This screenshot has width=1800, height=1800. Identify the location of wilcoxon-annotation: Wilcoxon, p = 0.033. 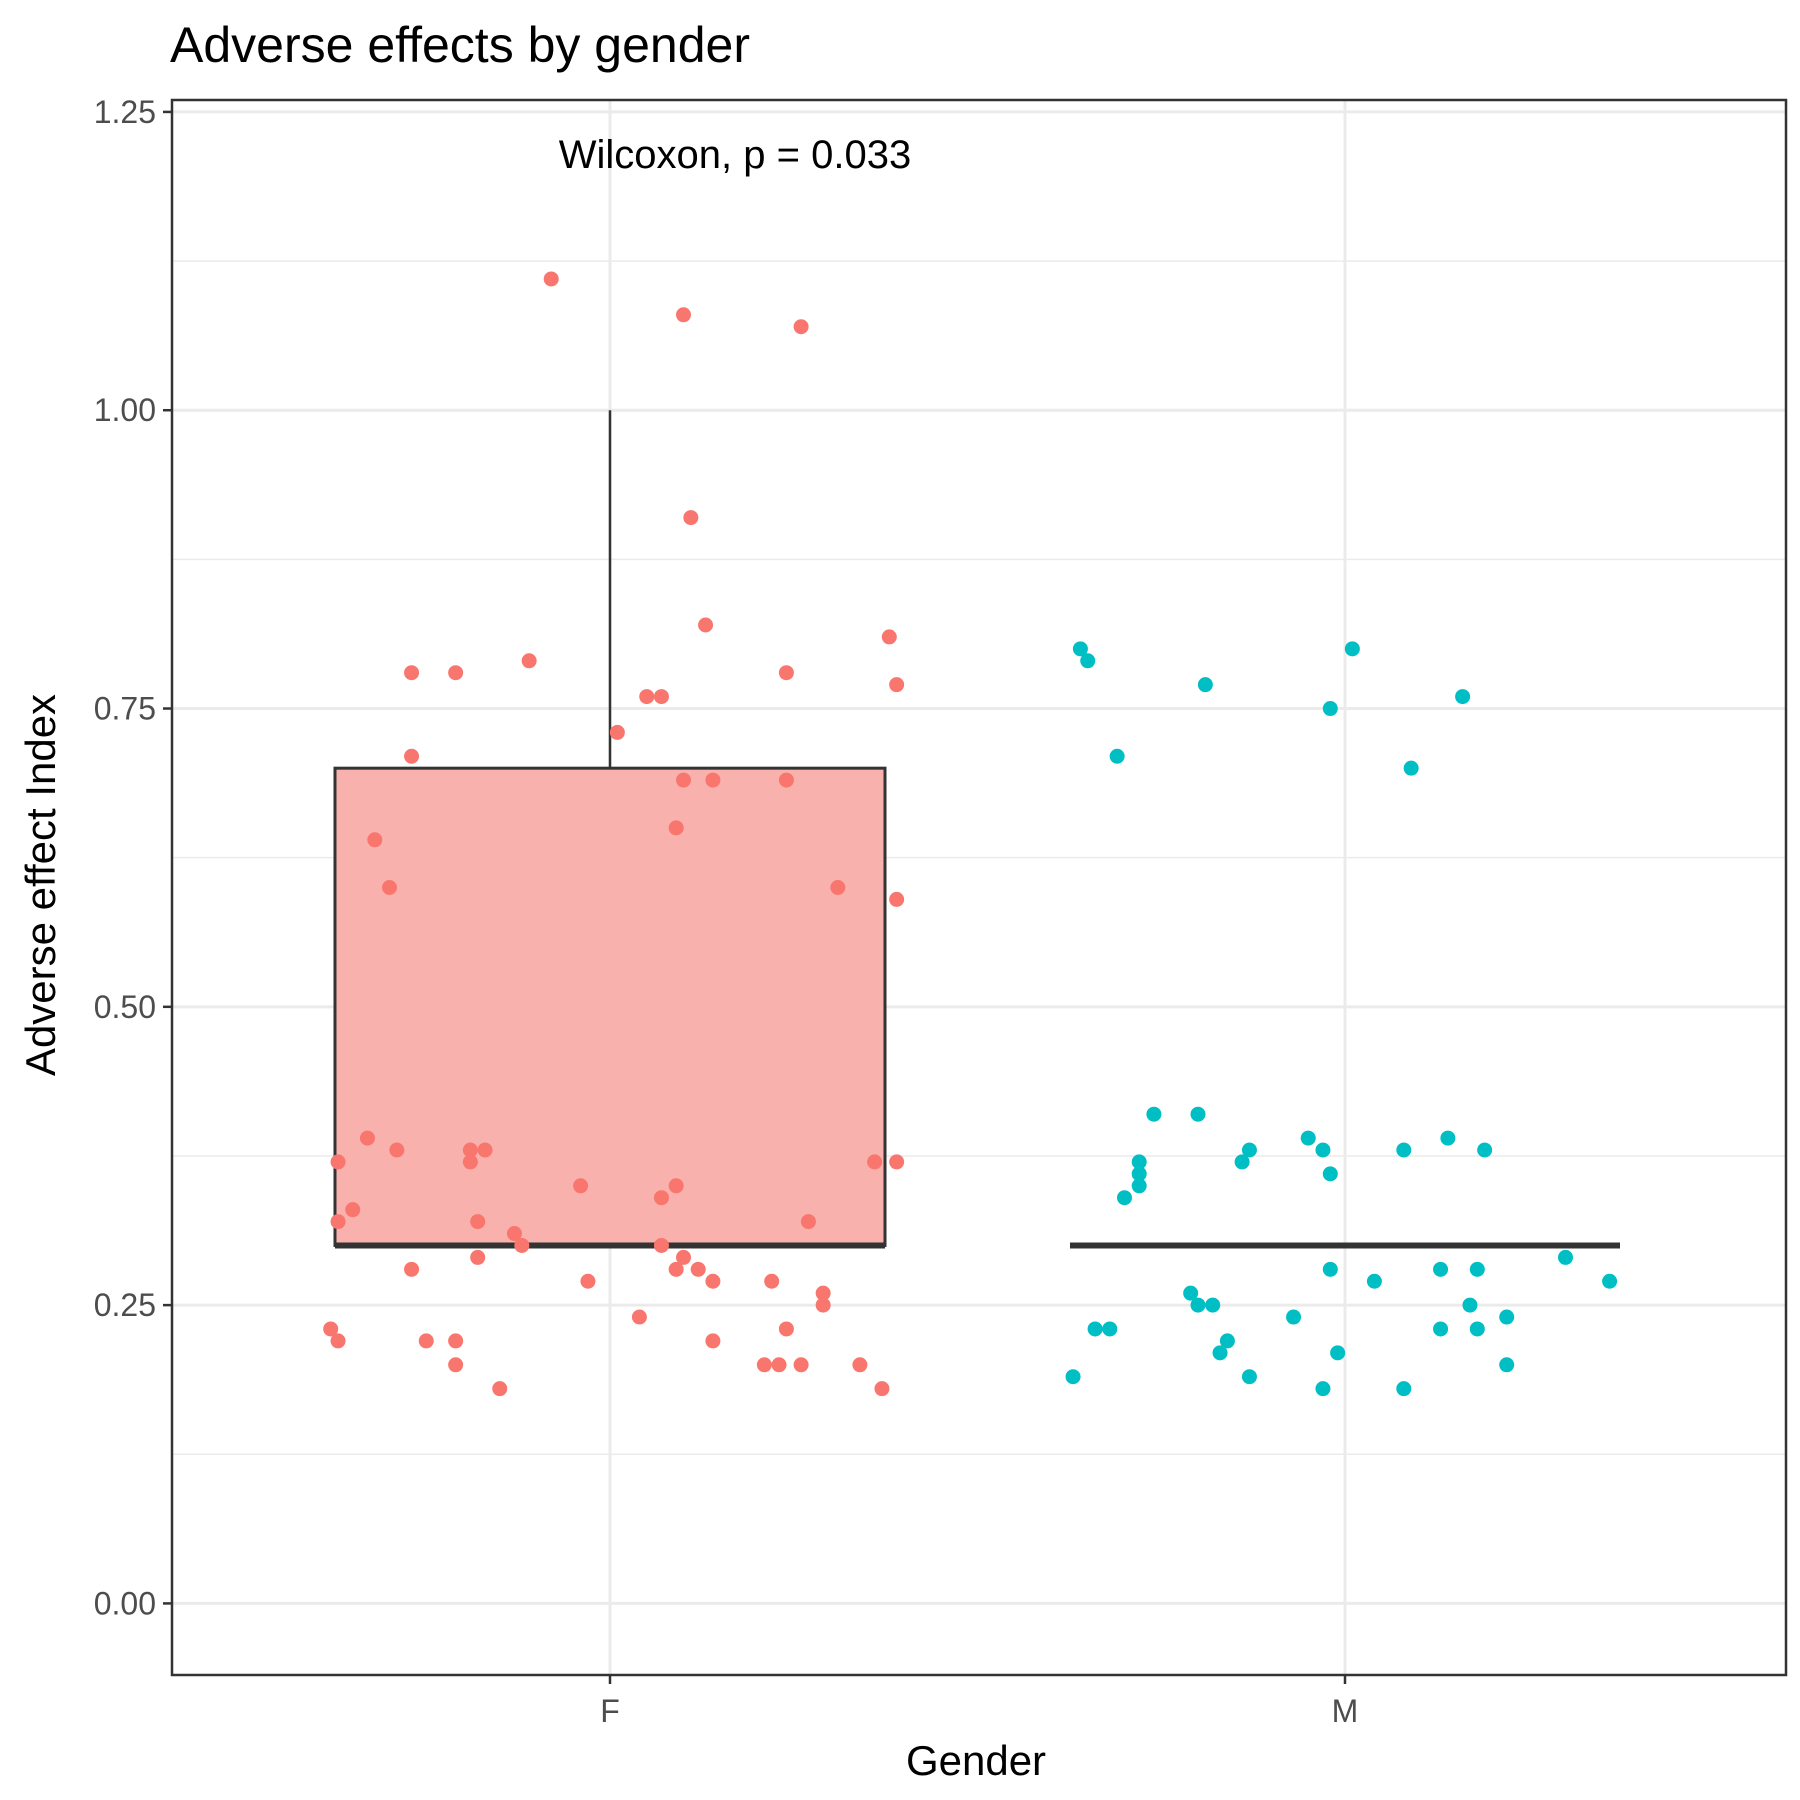
(735, 155).